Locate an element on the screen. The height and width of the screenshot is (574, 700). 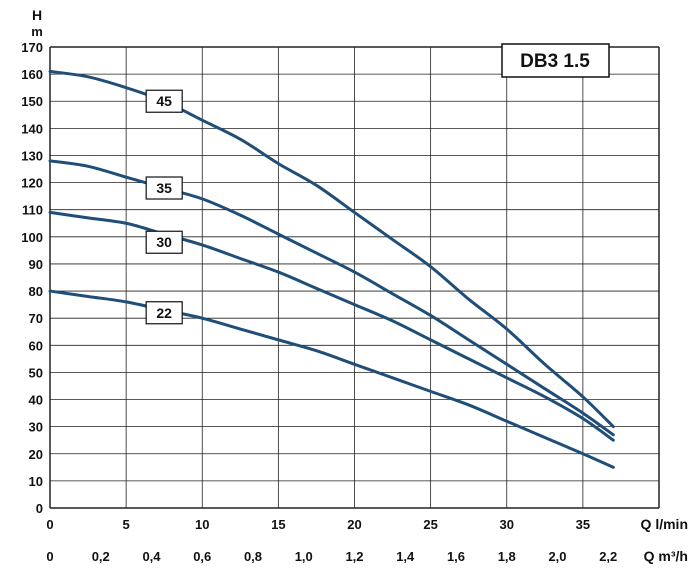
x-tick-label: 35 is located at coordinates (583, 524).